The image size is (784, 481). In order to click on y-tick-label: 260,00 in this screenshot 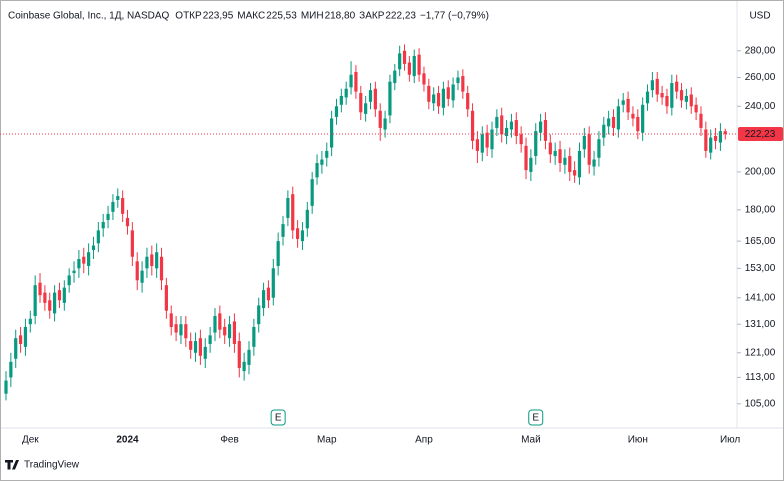, I will do `click(760, 77)`.